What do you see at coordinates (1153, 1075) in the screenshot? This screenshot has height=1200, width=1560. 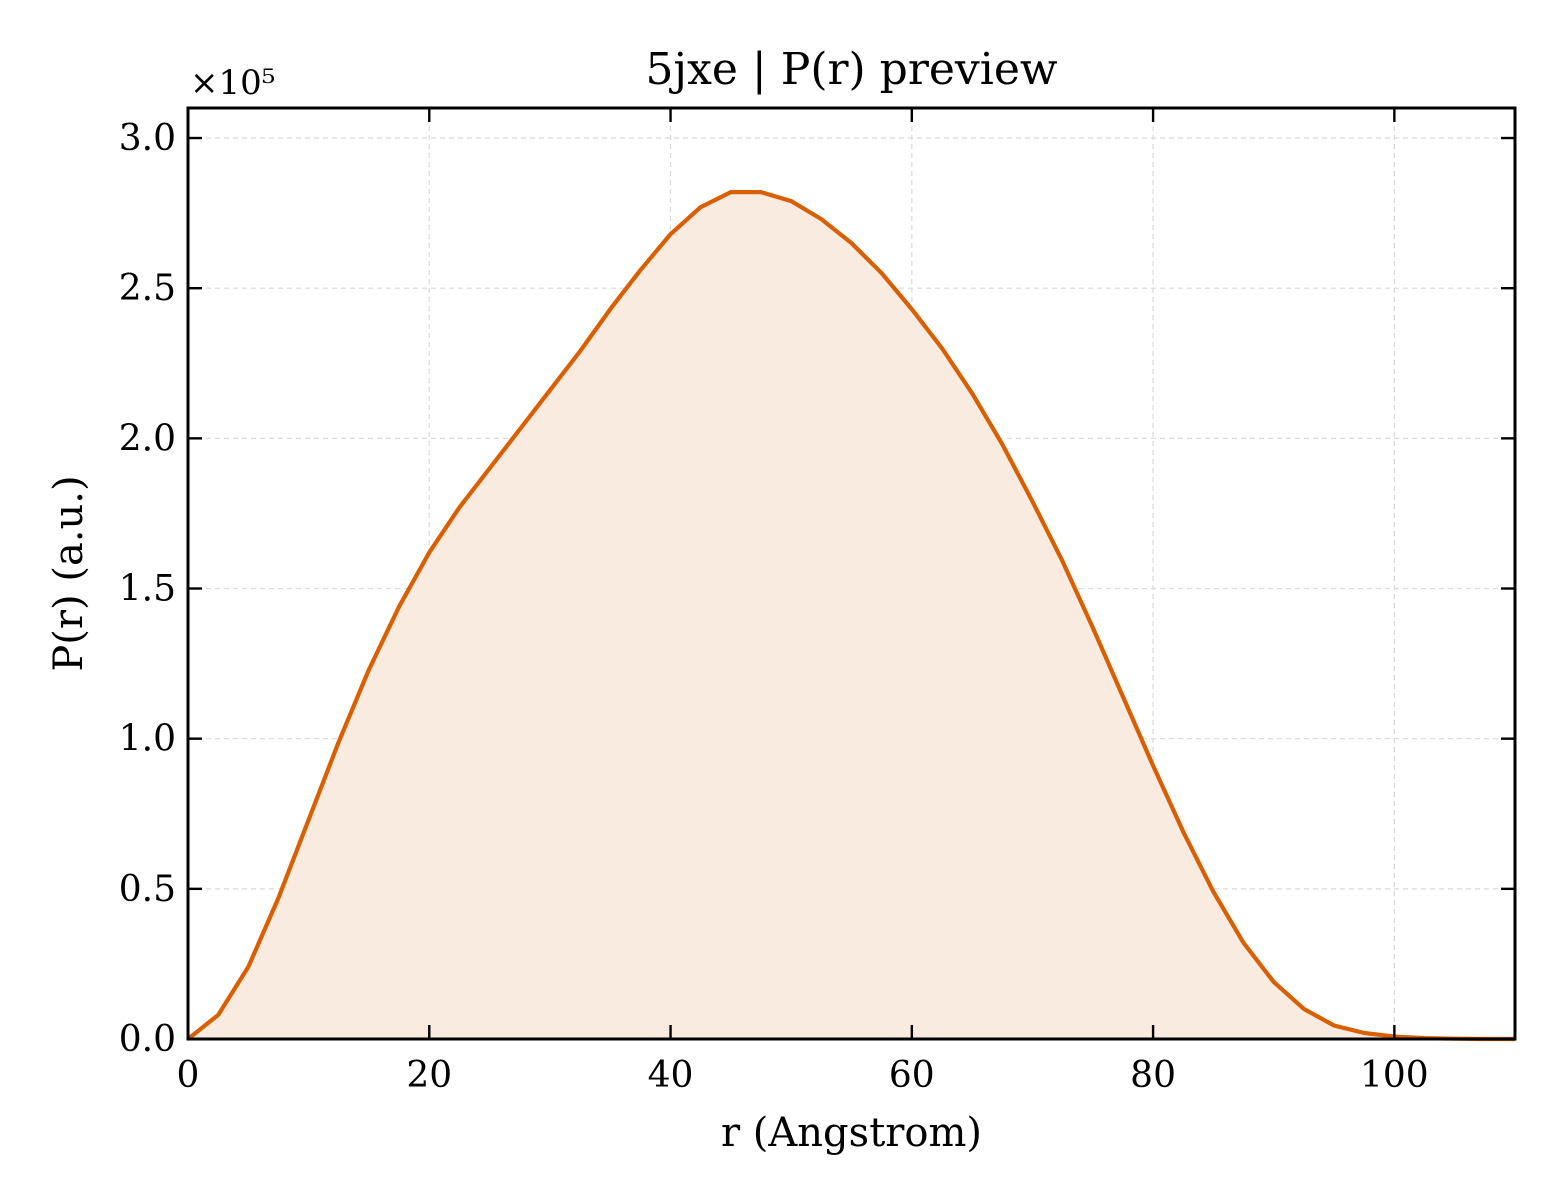 I see `x-tick-label: 80` at bounding box center [1153, 1075].